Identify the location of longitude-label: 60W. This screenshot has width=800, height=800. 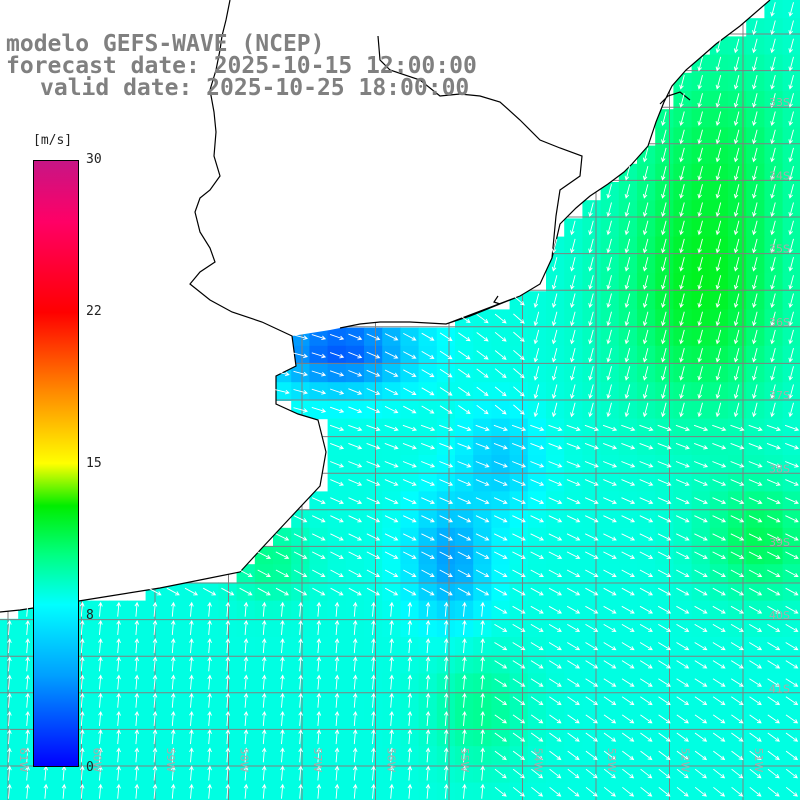
(97, 760).